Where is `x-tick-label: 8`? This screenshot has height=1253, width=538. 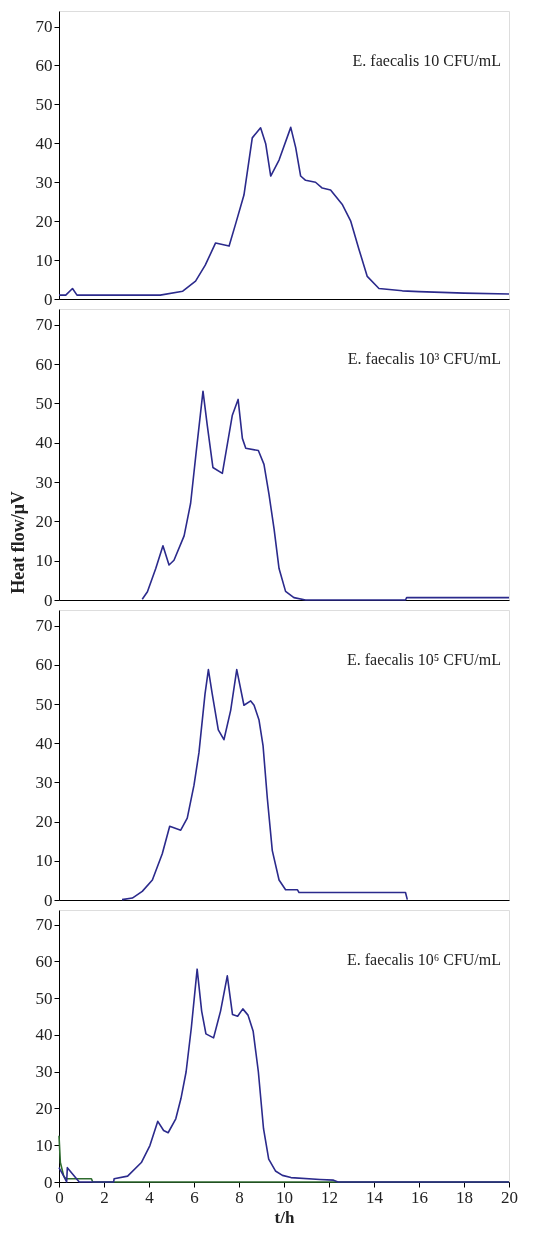
x-tick-label: 8 is located at coordinates (239, 1197).